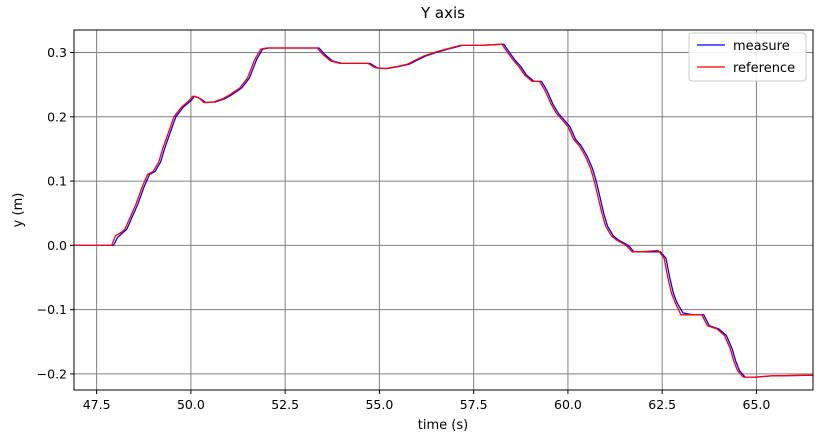 The height and width of the screenshot is (442, 822). Describe the element at coordinates (57, 245) in the screenshot. I see `y-tick-label: 0.0` at that location.